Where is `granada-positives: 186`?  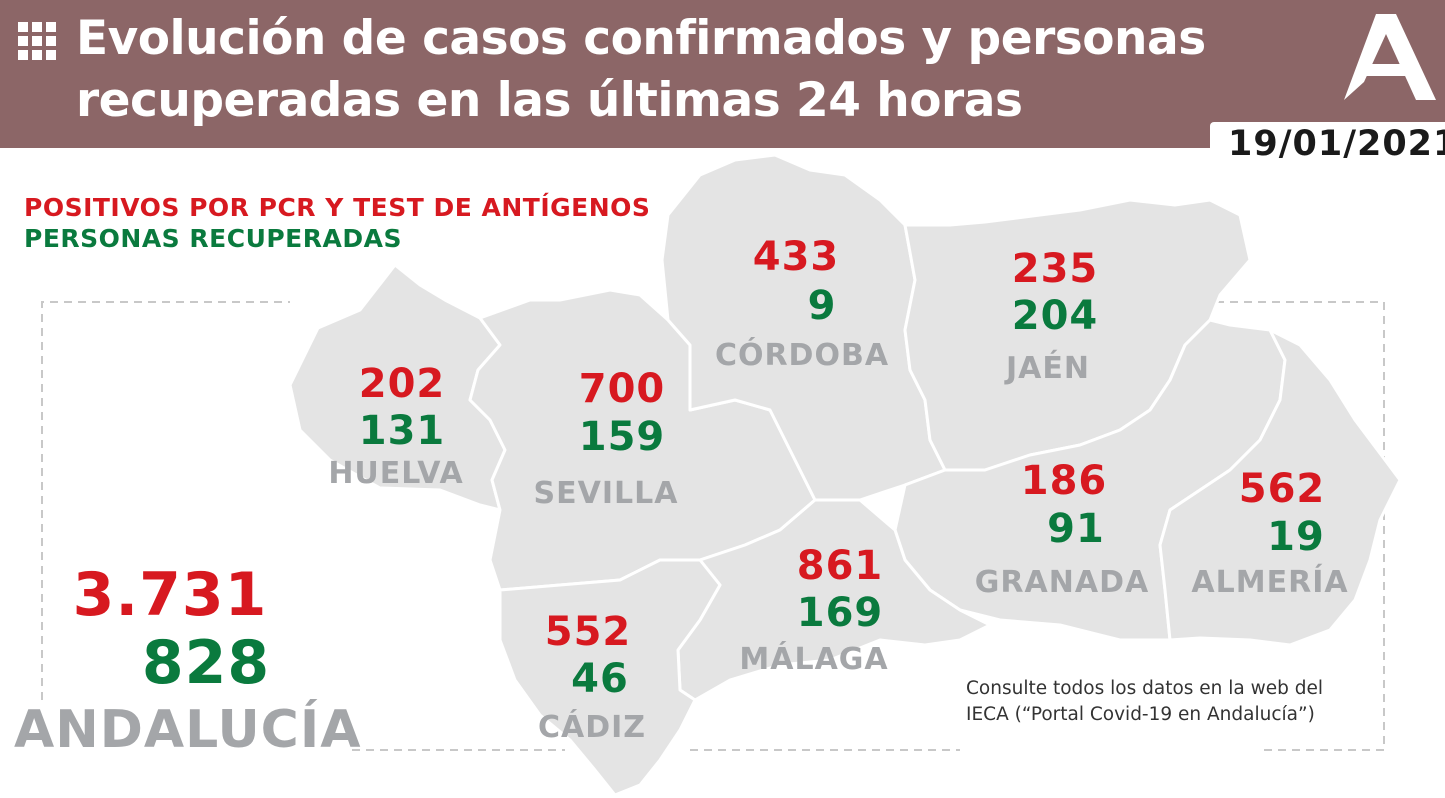 granada-positives: 186 is located at coordinates (1064, 481).